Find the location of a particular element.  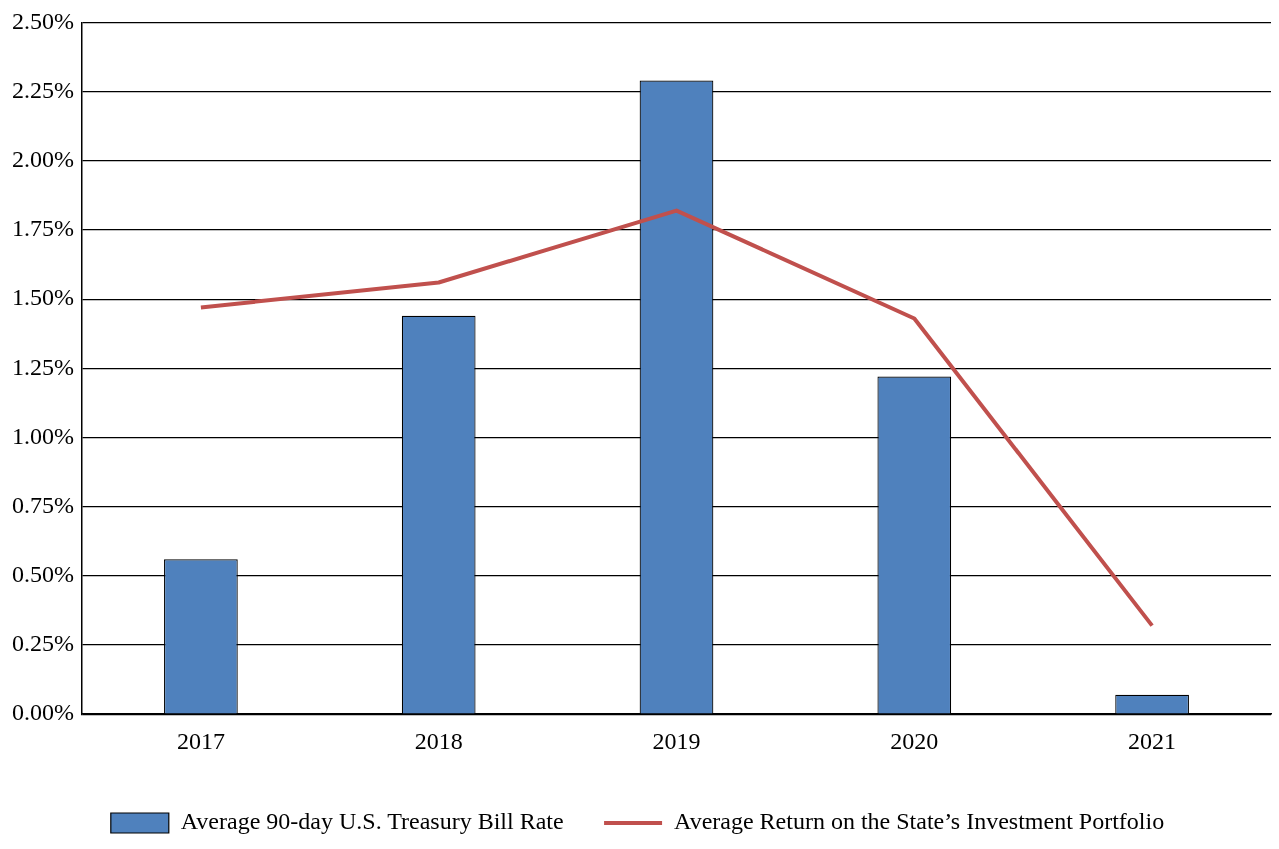

x-tick-label: 2018 is located at coordinates (438, 740).